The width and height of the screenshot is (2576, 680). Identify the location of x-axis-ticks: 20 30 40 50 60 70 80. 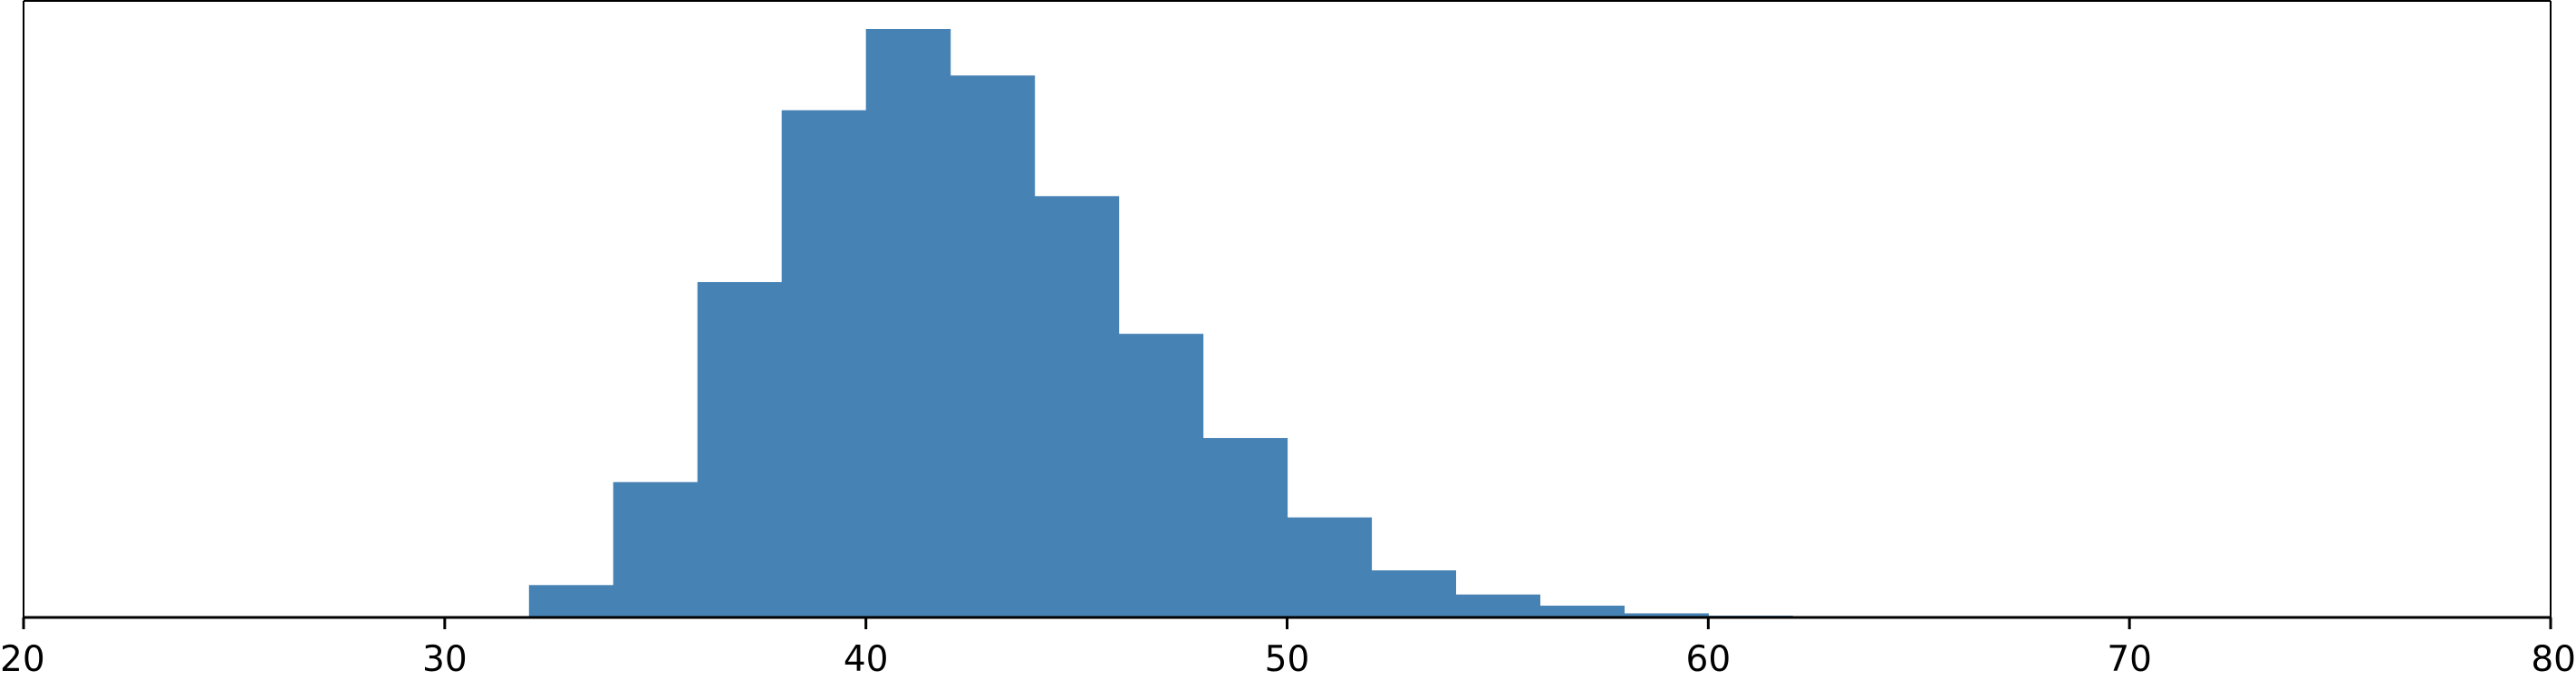
(1288, 649).